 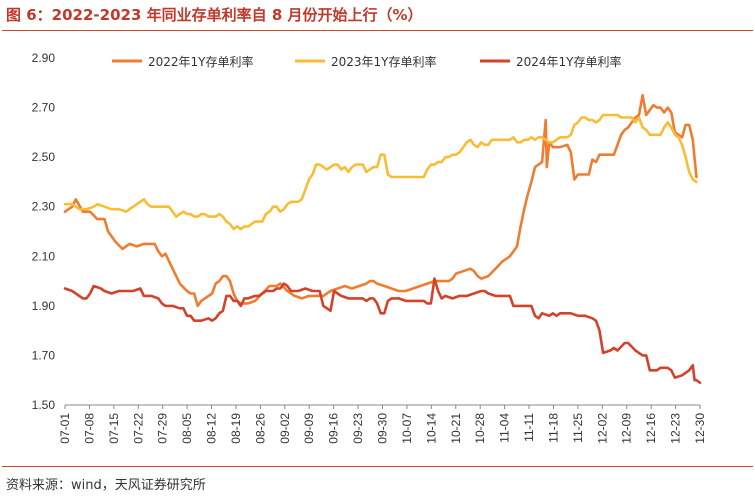 I want to click on y-tick-label: 2.10, so click(x=44, y=256).